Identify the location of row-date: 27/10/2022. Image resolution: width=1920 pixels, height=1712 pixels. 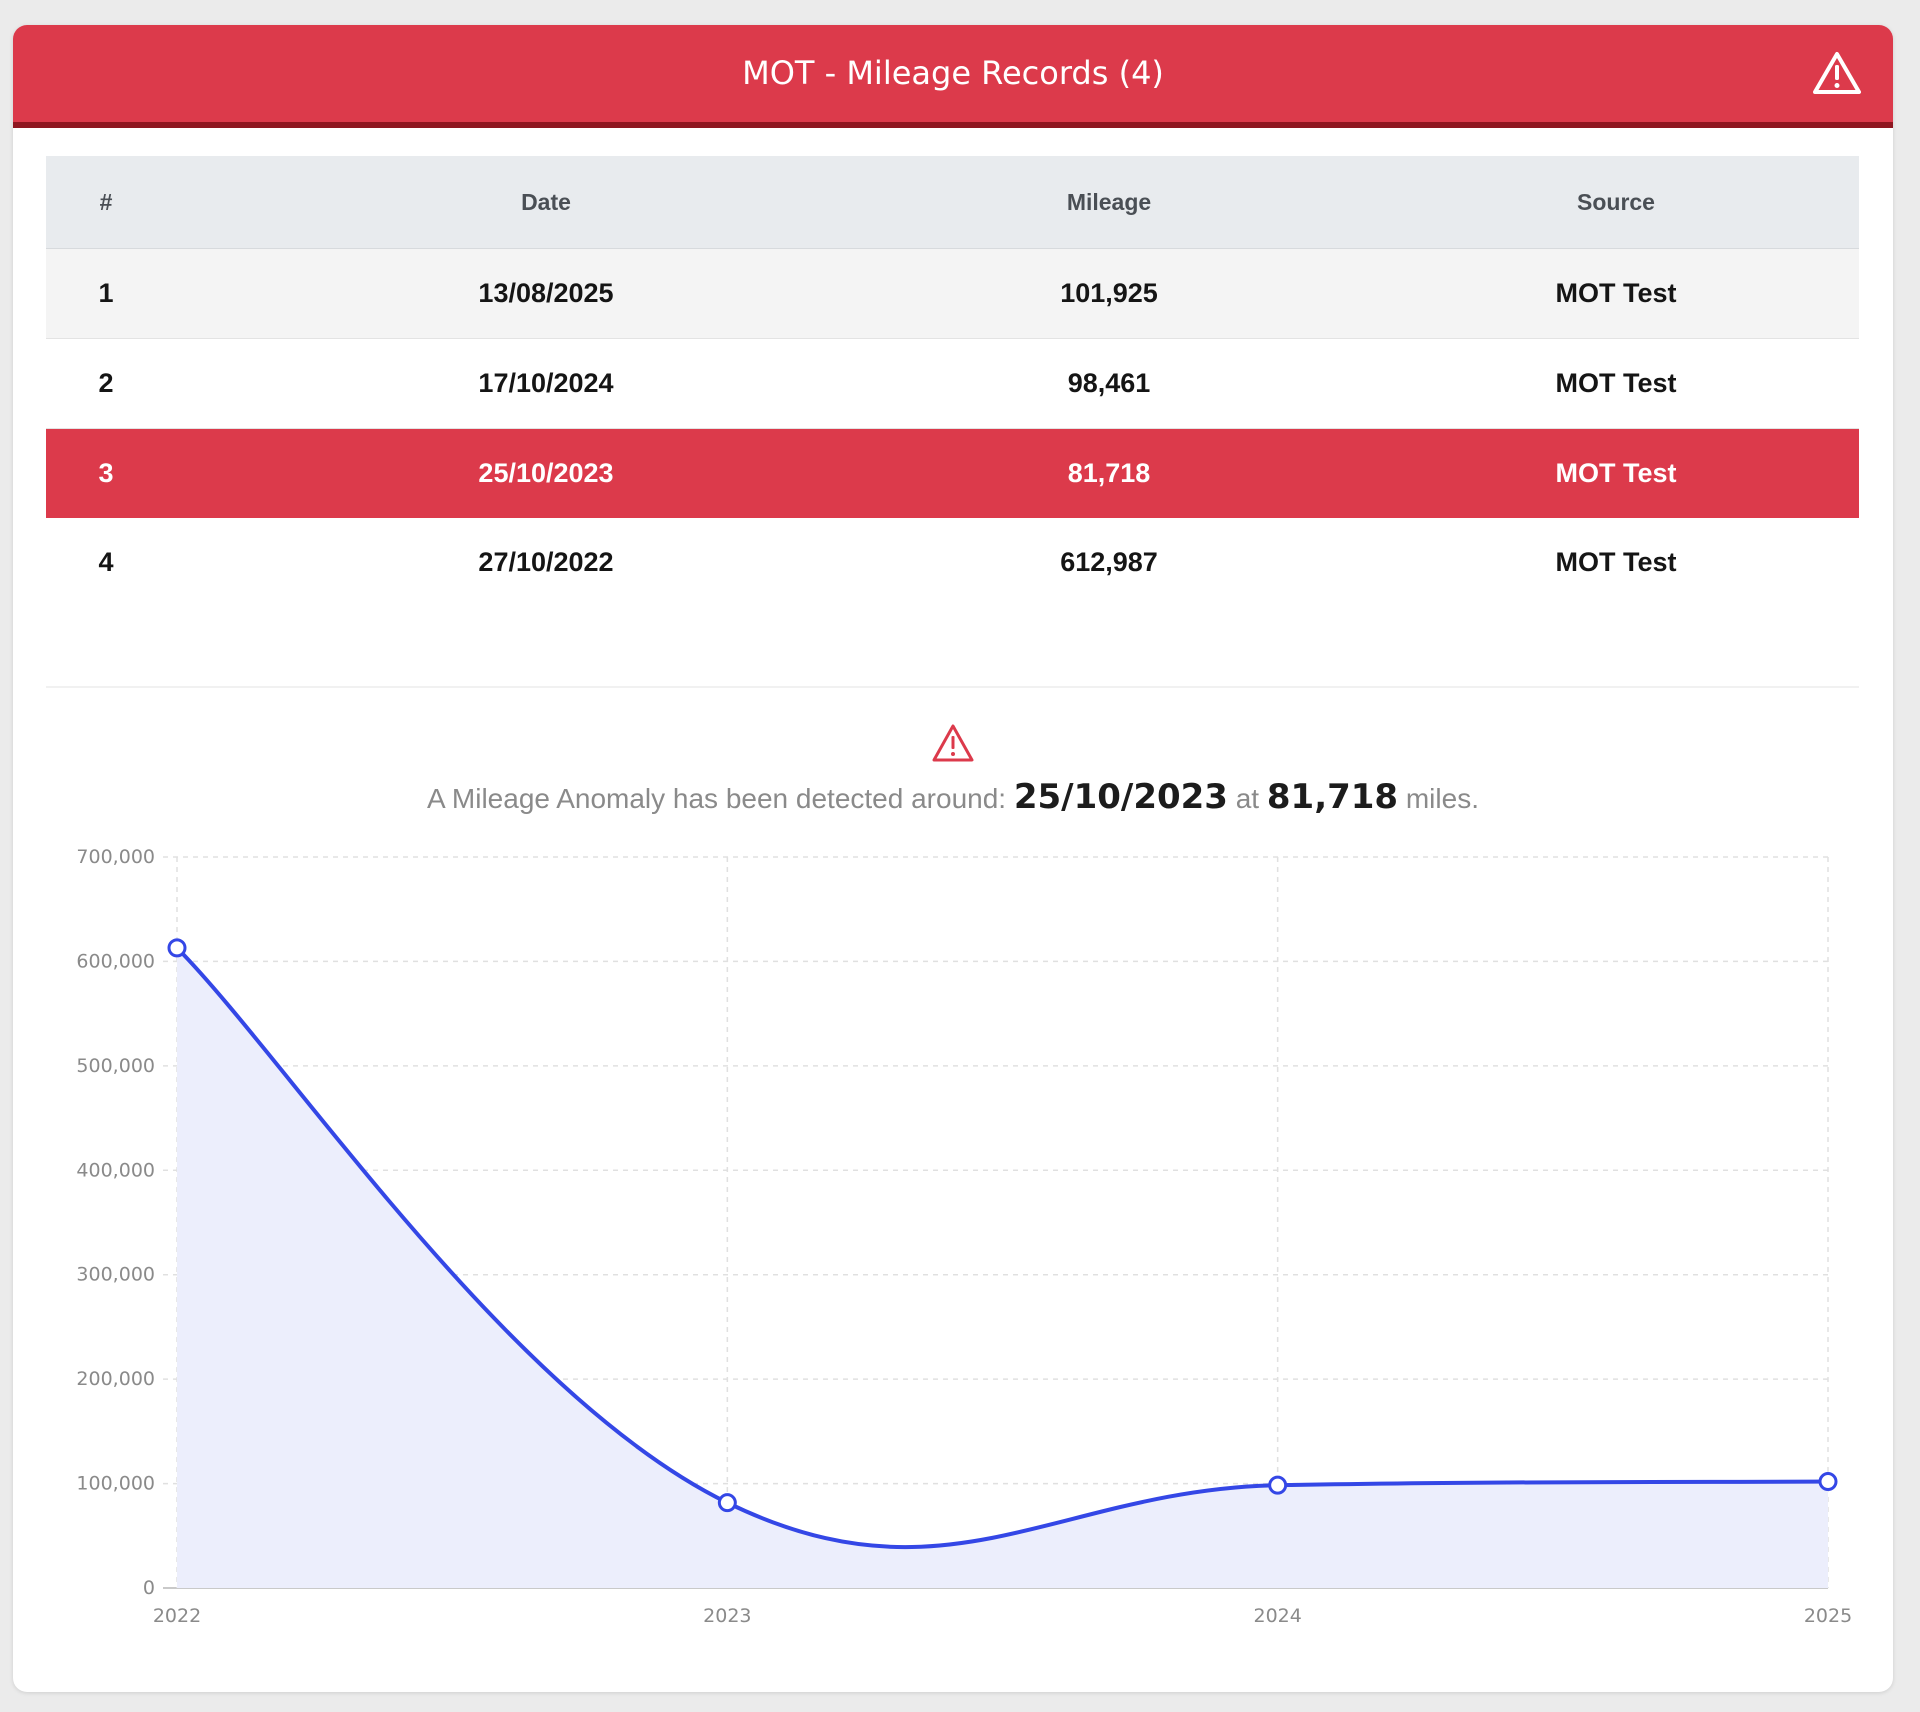
(546, 562).